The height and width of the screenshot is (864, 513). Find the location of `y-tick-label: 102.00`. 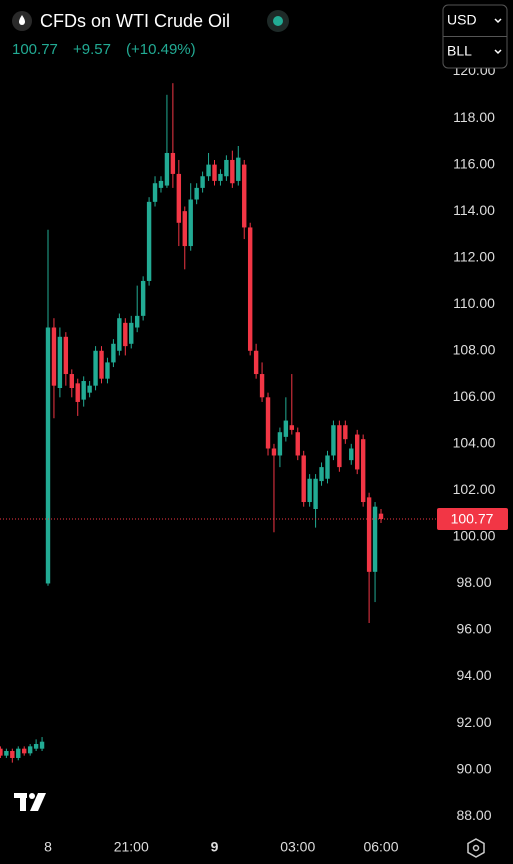

y-tick-label: 102.00 is located at coordinates (474, 489).